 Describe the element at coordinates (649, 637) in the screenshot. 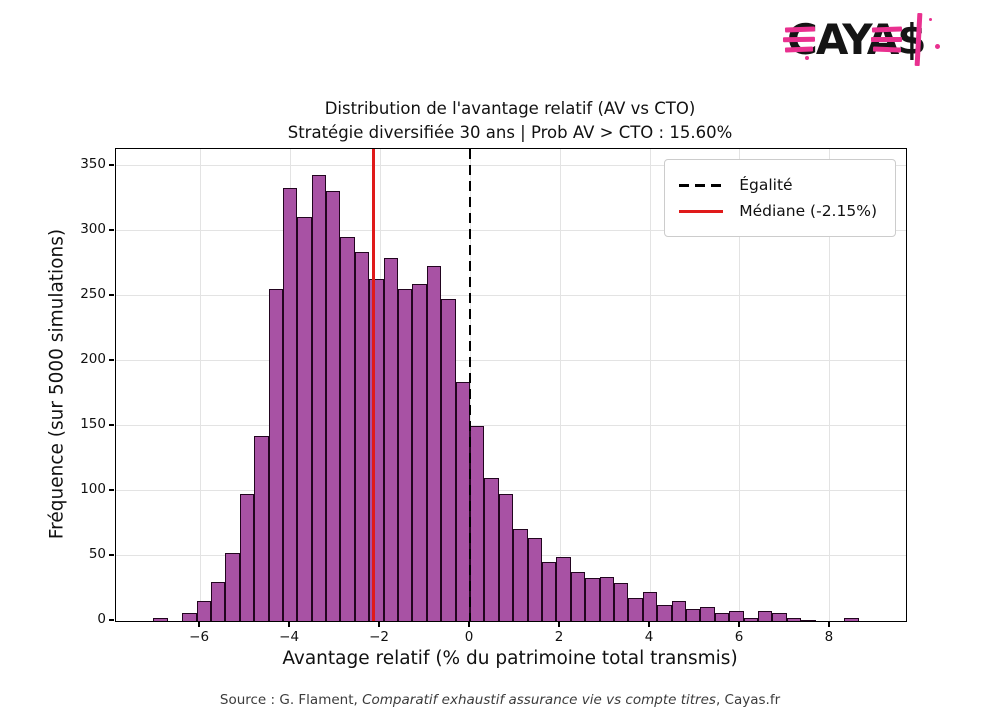

I see `x-tick-label: 4` at that location.